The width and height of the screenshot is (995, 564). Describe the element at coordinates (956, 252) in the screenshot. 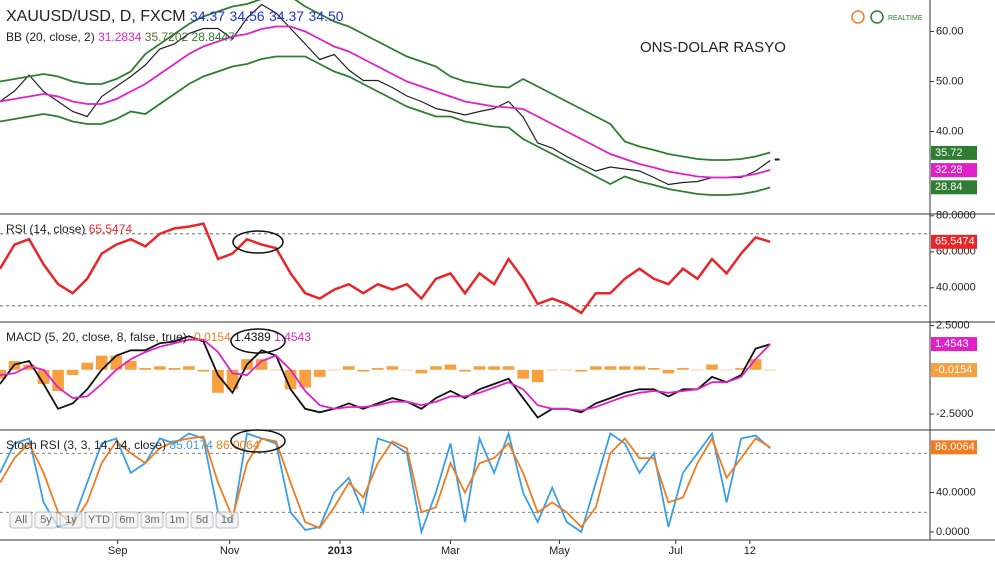

I see `y-tick-label: 60.0000` at that location.